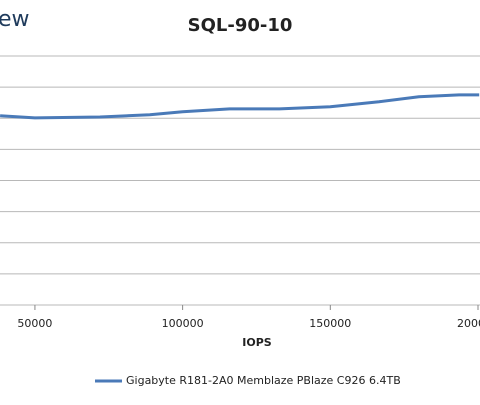  Describe the element at coordinates (34, 323) in the screenshot. I see `x-tick-label: 50000` at that location.